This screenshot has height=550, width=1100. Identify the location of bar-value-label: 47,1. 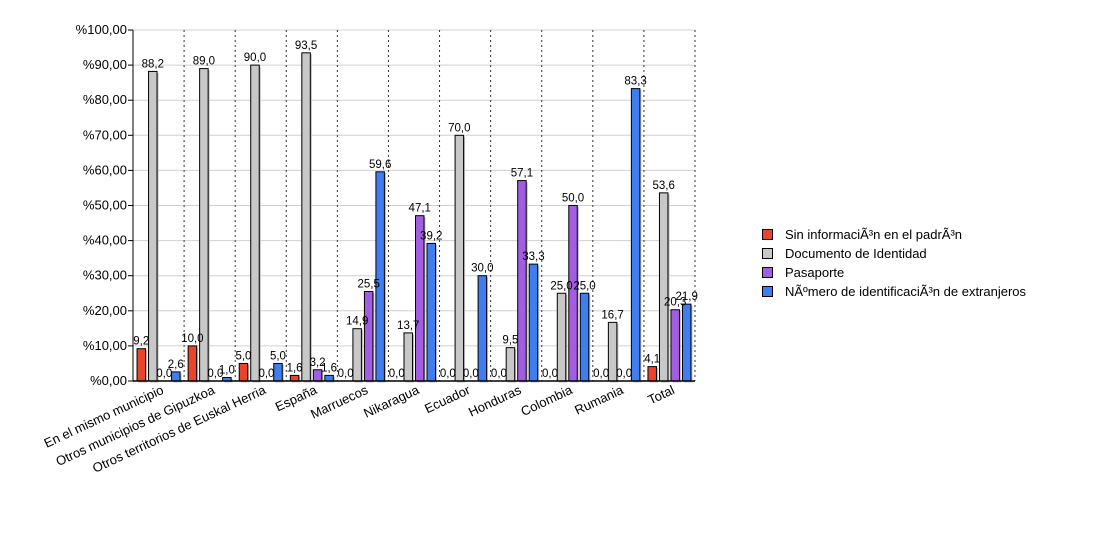
(420, 209).